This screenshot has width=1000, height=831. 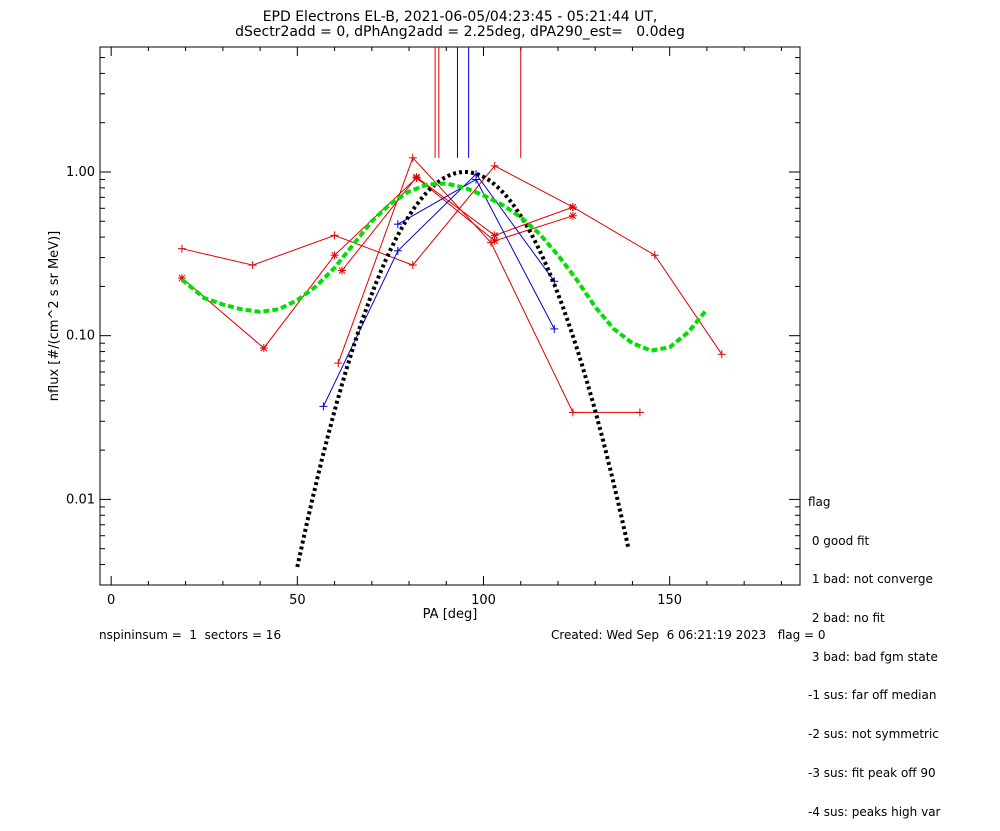 I want to click on x-axis-label: PA [deg], so click(x=450, y=614).